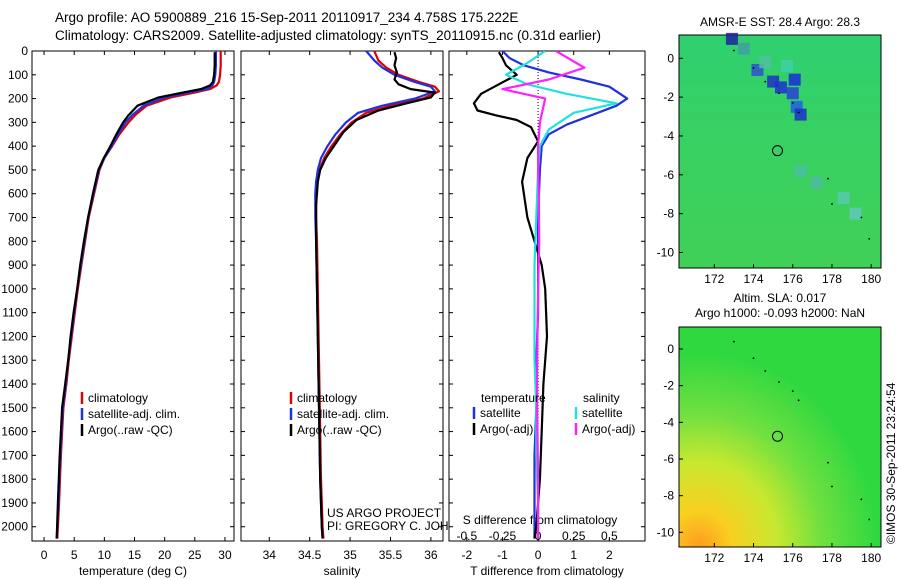  What do you see at coordinates (14, 336) in the screenshot?
I see `ytick-label: 1200` at bounding box center [14, 336].